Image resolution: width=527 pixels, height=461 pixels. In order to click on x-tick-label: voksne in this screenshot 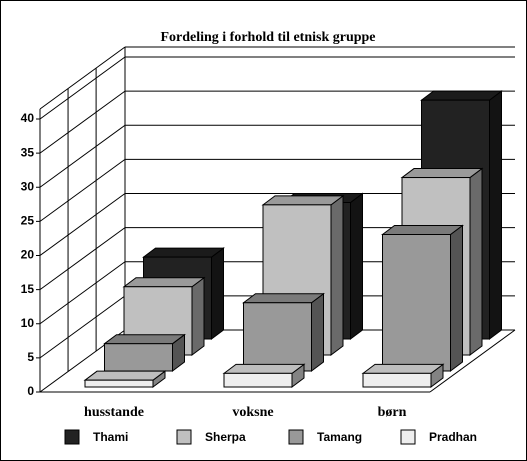, I will do `click(252, 412)`.